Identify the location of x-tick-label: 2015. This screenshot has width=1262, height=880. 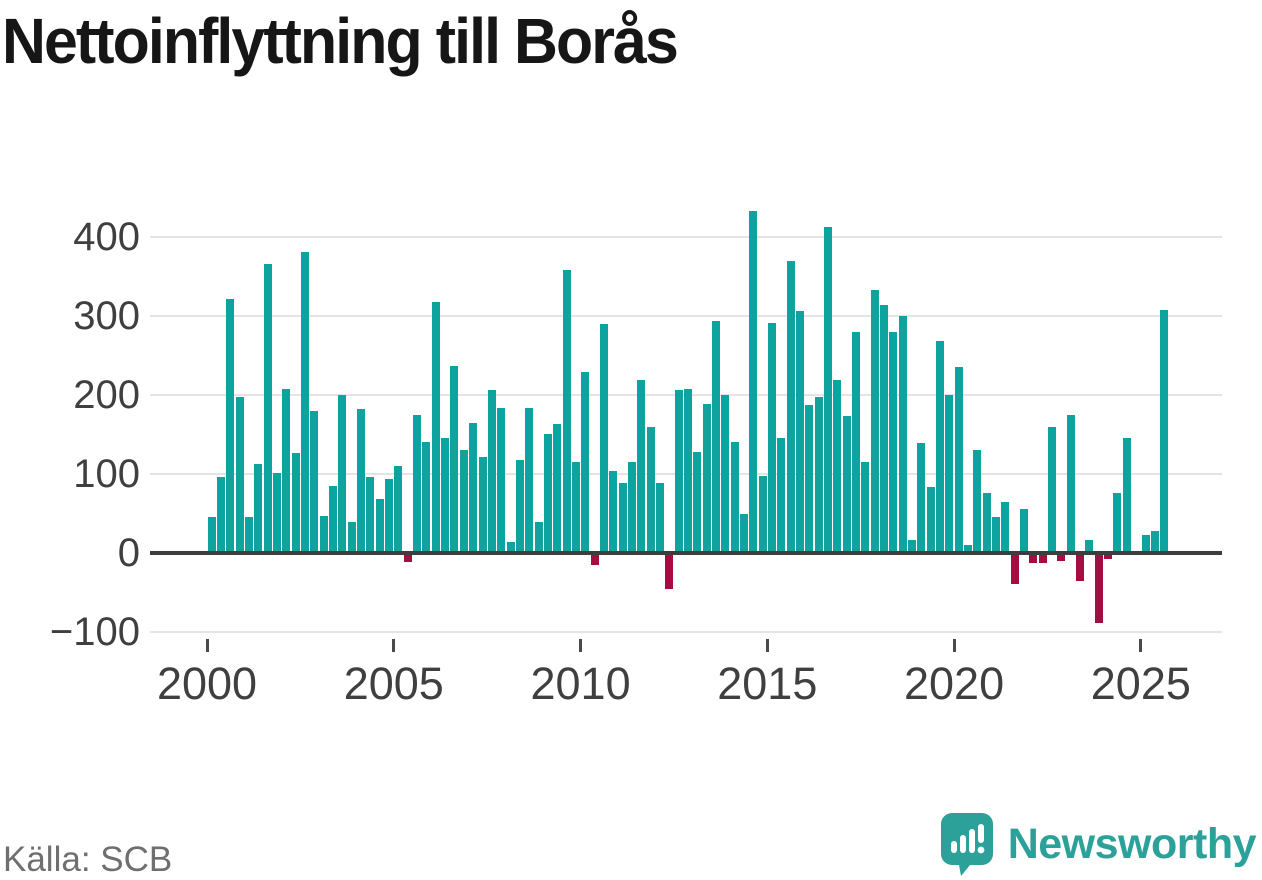
(767, 683).